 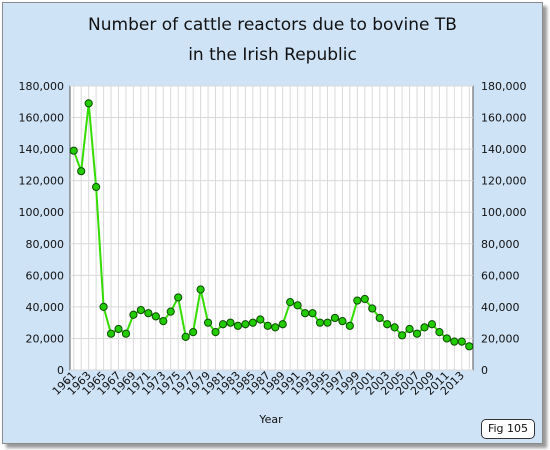 What do you see at coordinates (500, 275) in the screenshot?
I see `y-tick-label-right: 60,000` at bounding box center [500, 275].